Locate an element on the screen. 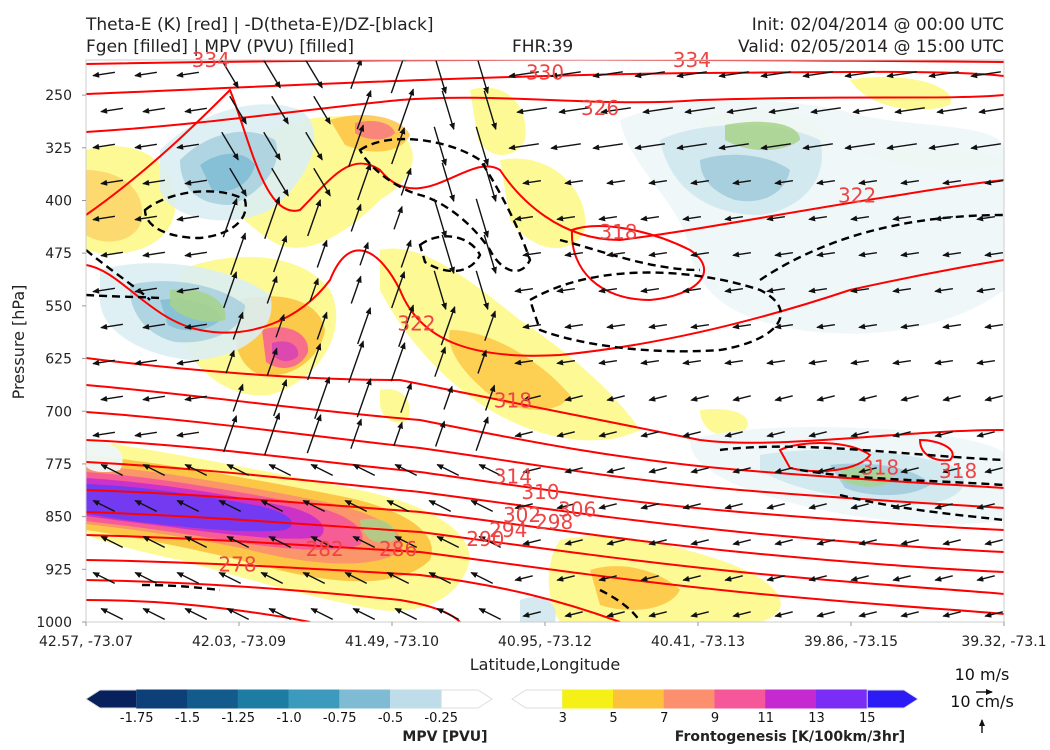 Image resolution: width=1050 pixels, height=750 pixels. dthetae-contour is located at coordinates (881, 247).